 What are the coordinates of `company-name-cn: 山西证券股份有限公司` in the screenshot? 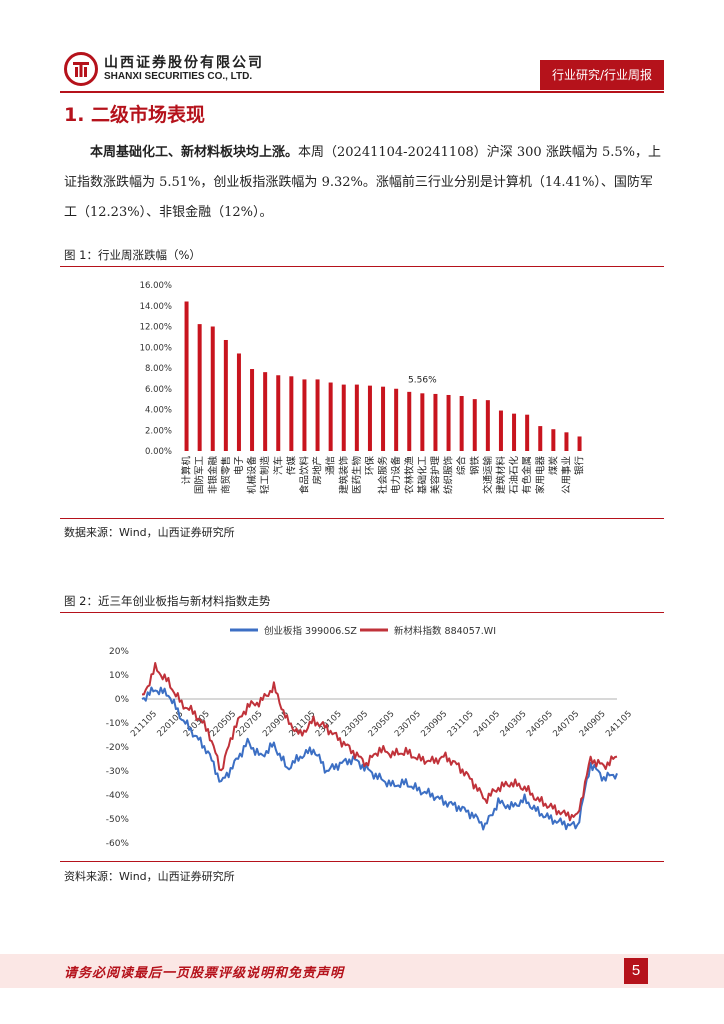 It's located at (184, 63).